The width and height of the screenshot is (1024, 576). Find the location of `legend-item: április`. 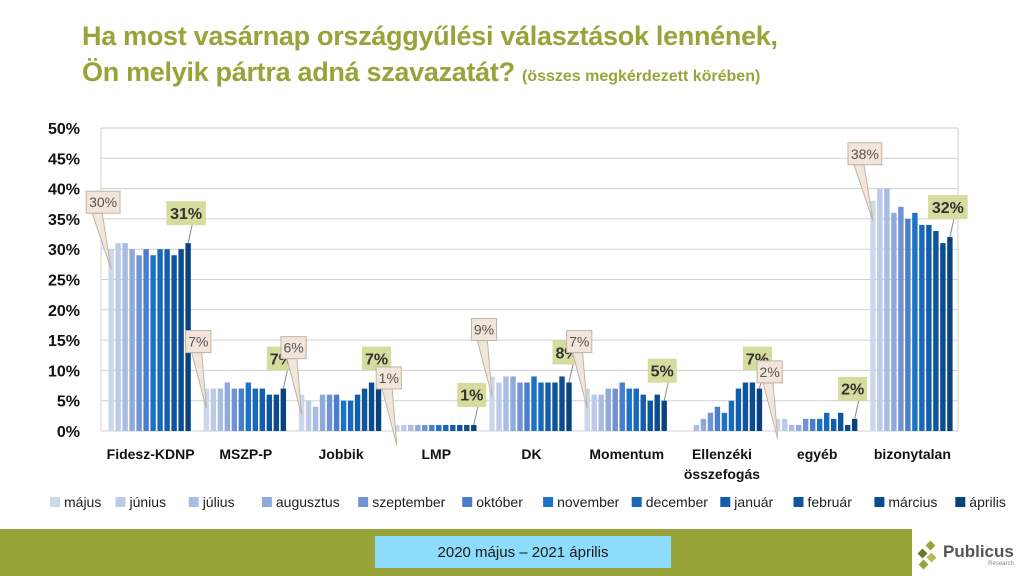

legend-item: április is located at coordinates (980, 502).